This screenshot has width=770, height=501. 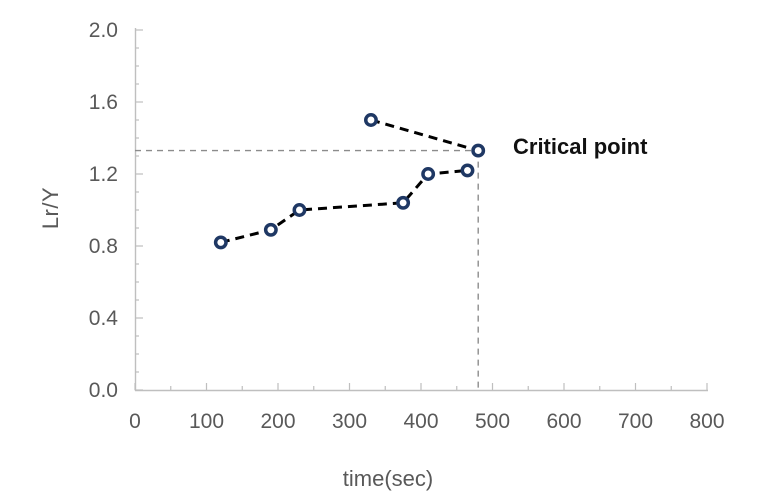 I want to click on series-line-pre-critical, so click(x=344, y=206).